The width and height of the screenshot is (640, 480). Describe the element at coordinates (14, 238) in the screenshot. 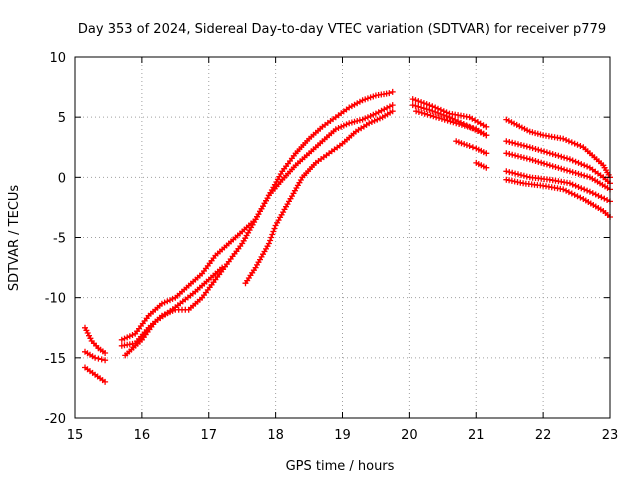

I see `y-axis-label: SDTVAR / TECUs` at that location.